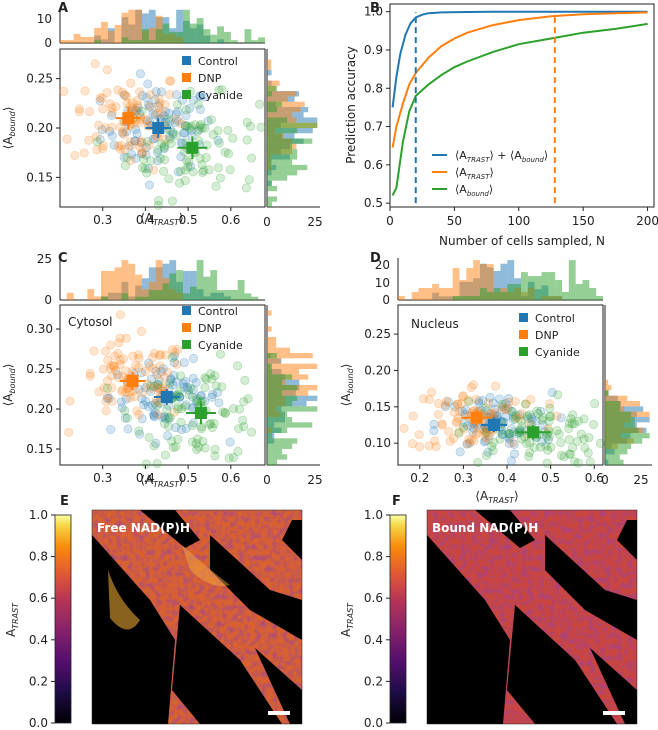 This screenshot has width=658, height=730. I want to click on microscopy-image-e, so click(197, 617).